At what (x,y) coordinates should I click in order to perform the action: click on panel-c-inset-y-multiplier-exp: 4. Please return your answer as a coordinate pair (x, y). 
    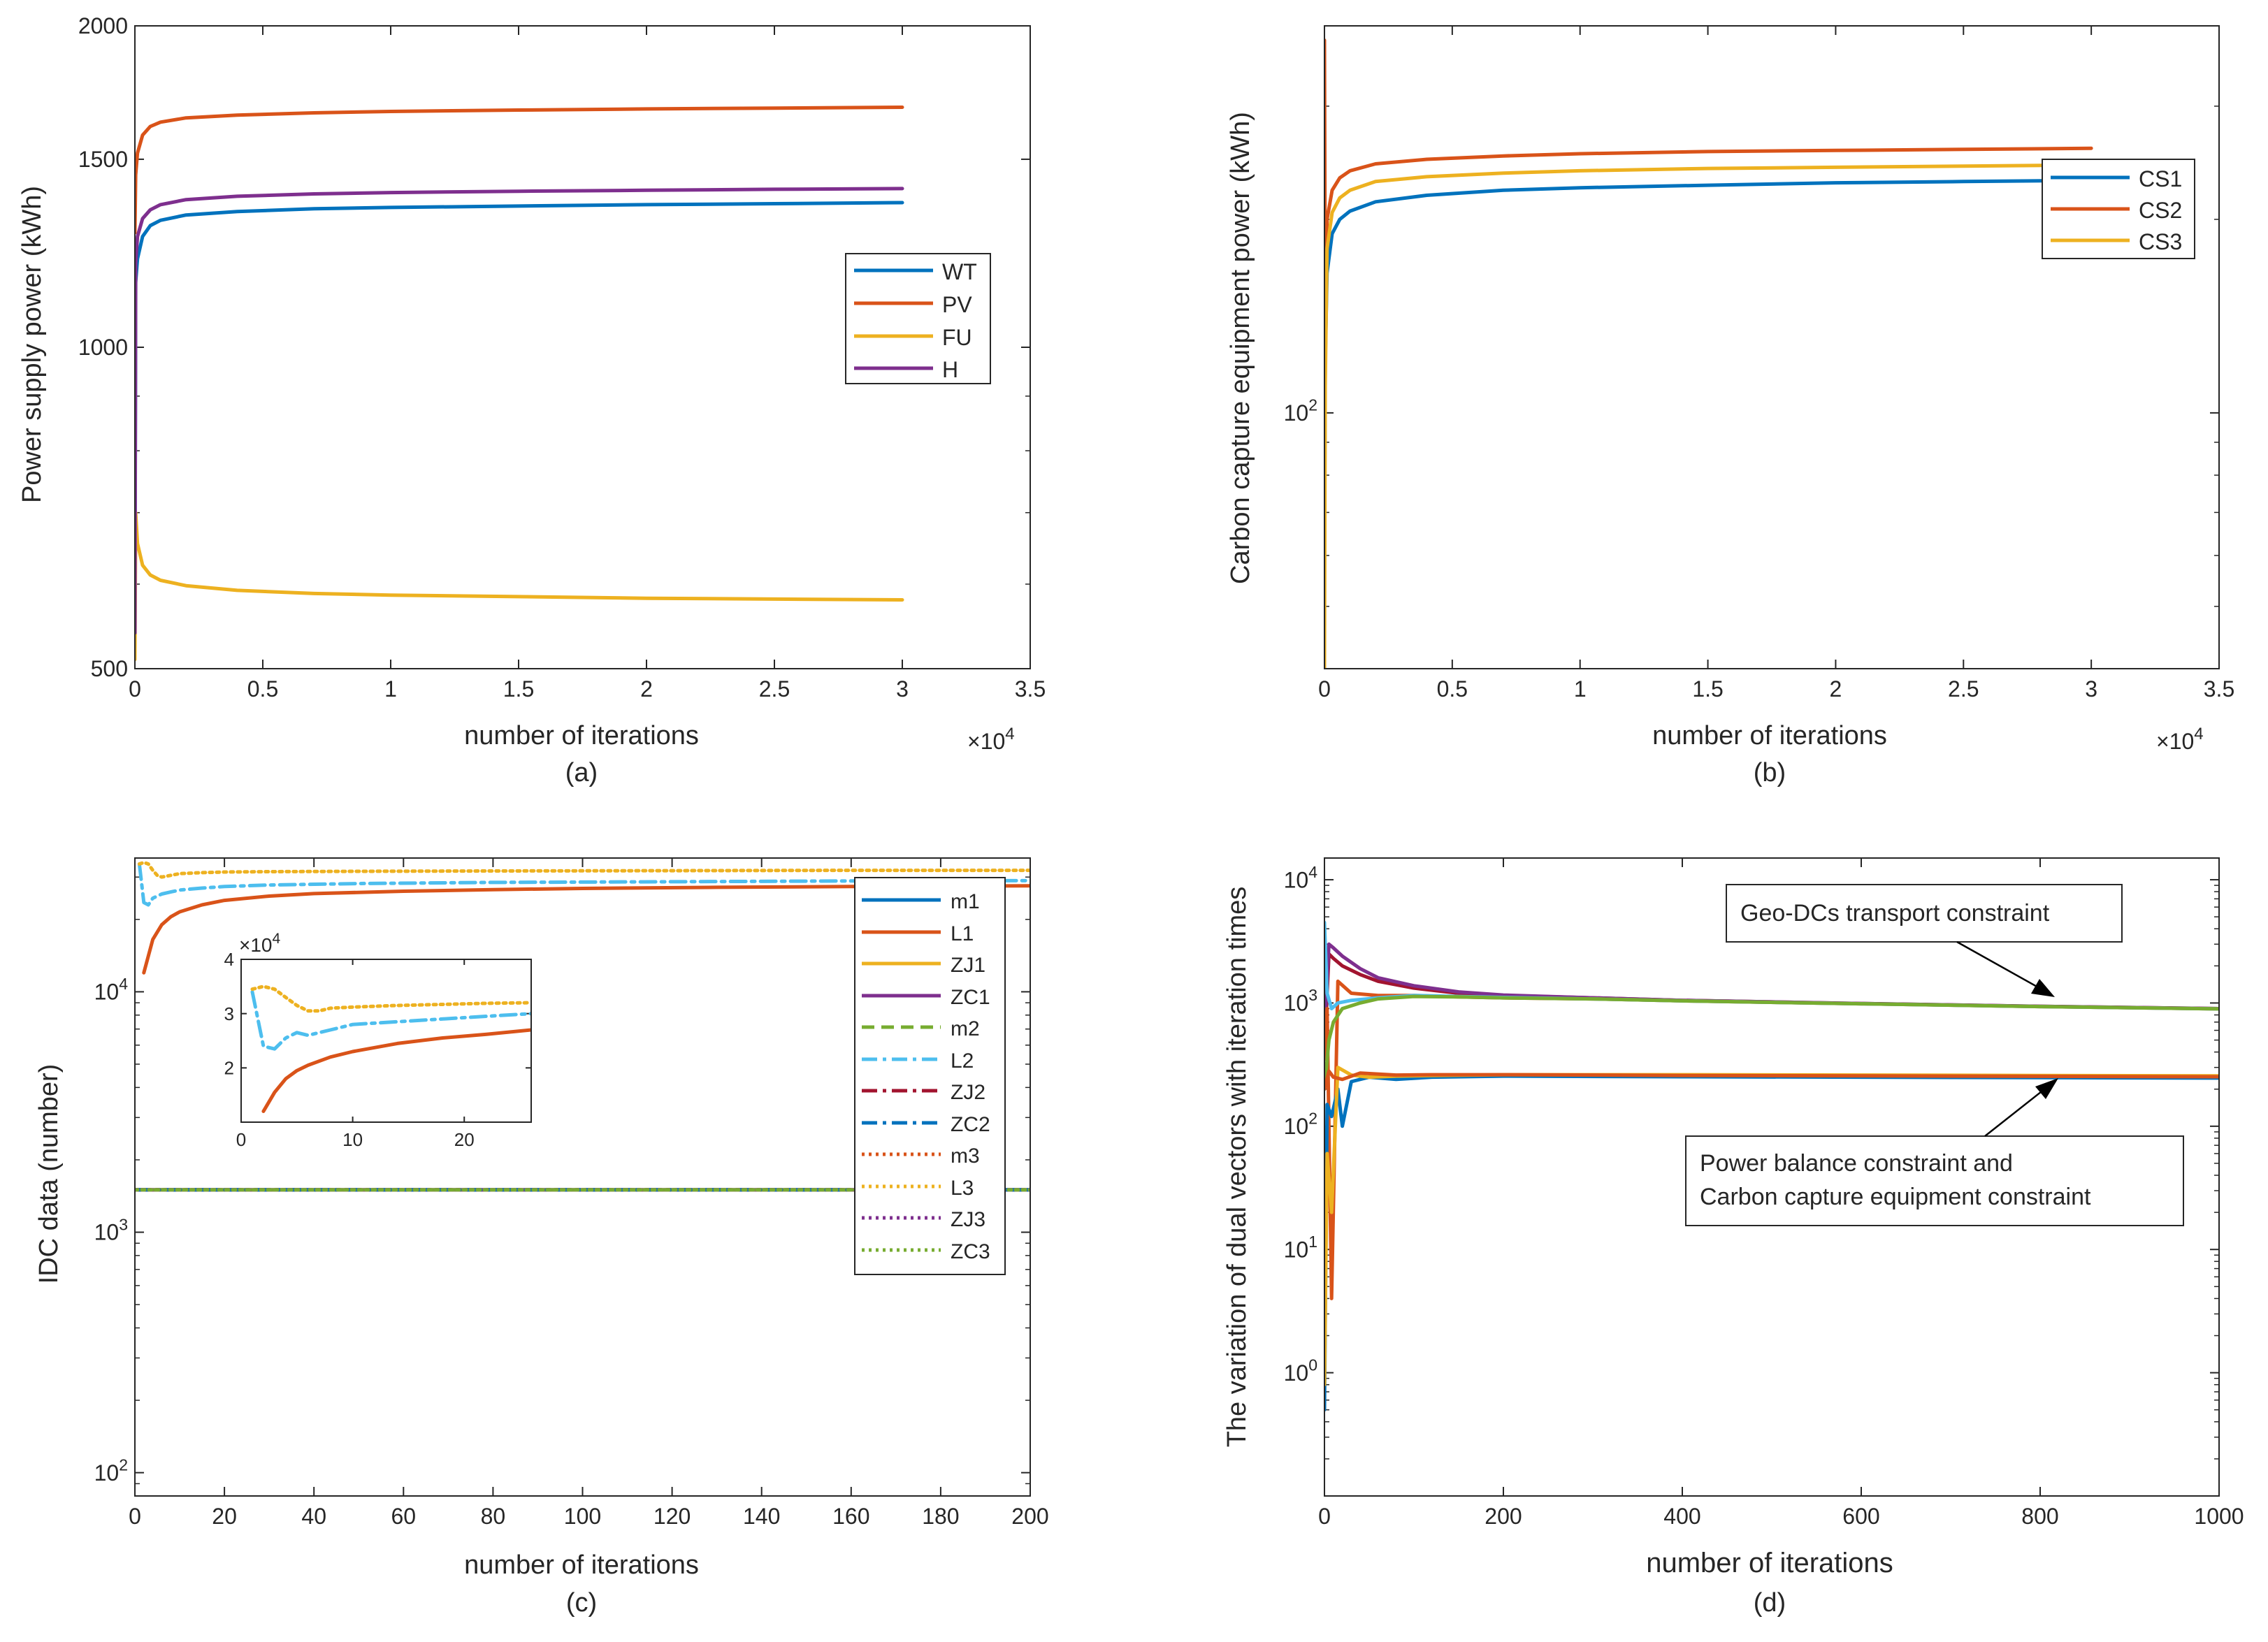
    Looking at the image, I should click on (277, 939).